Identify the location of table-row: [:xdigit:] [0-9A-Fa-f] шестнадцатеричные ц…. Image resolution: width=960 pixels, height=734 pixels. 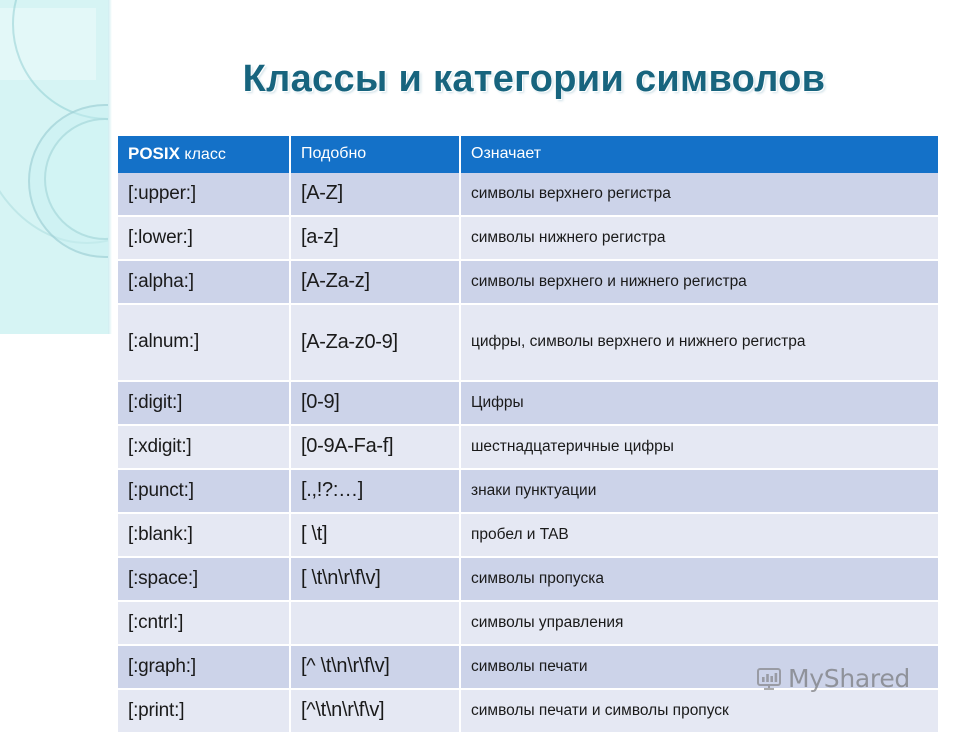
(528, 447).